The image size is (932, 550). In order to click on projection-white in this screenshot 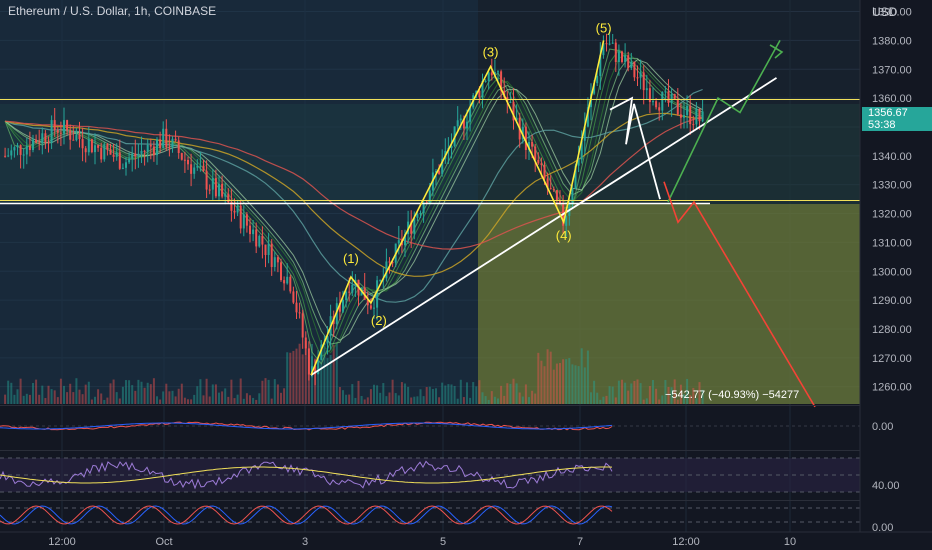, I will do `click(635, 148)`.